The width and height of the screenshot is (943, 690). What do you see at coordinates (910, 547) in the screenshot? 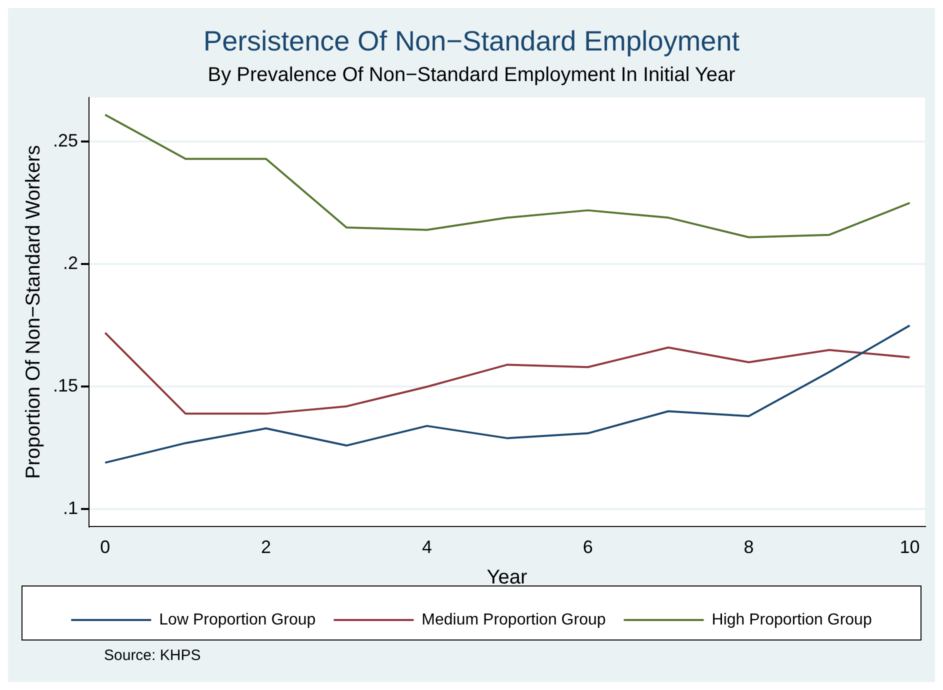
I see `x-tick-label: 10` at bounding box center [910, 547].